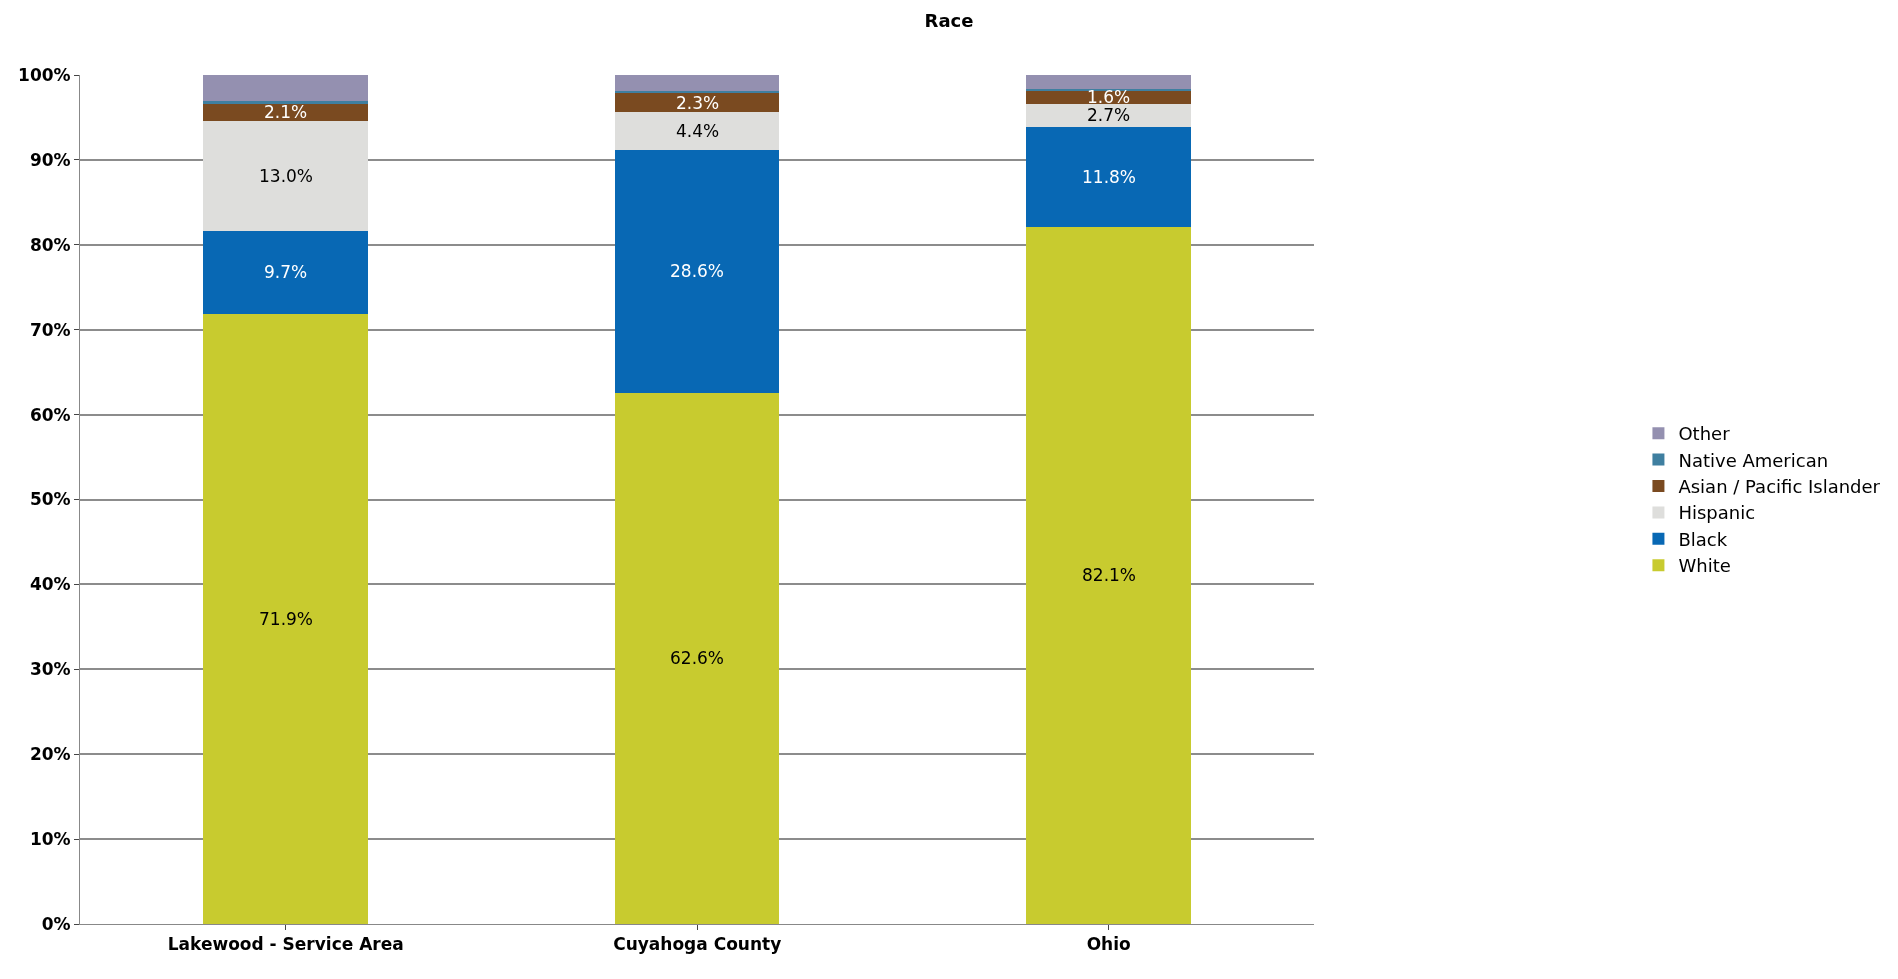 This screenshot has width=1898, height=979. What do you see at coordinates (50, 159) in the screenshot?
I see `y-tick-label: 90%` at bounding box center [50, 159].